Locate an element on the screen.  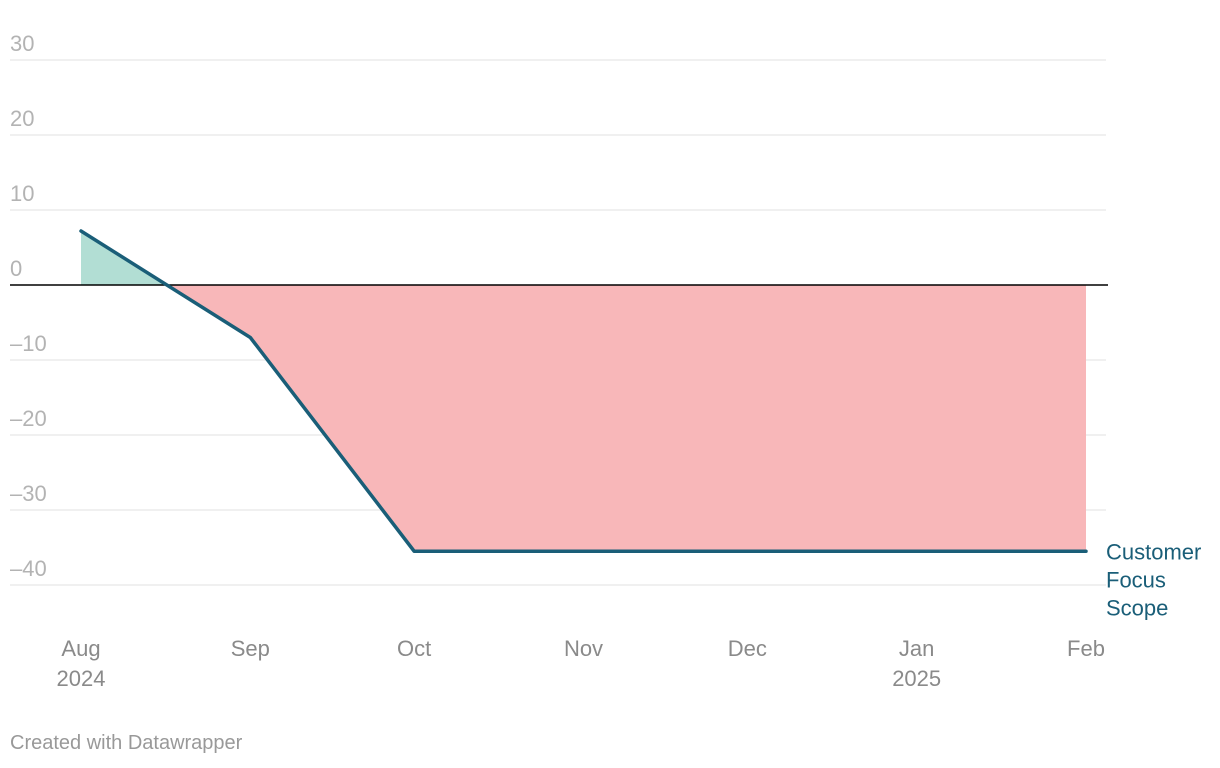
series-label-line: Focus is located at coordinates (1136, 579).